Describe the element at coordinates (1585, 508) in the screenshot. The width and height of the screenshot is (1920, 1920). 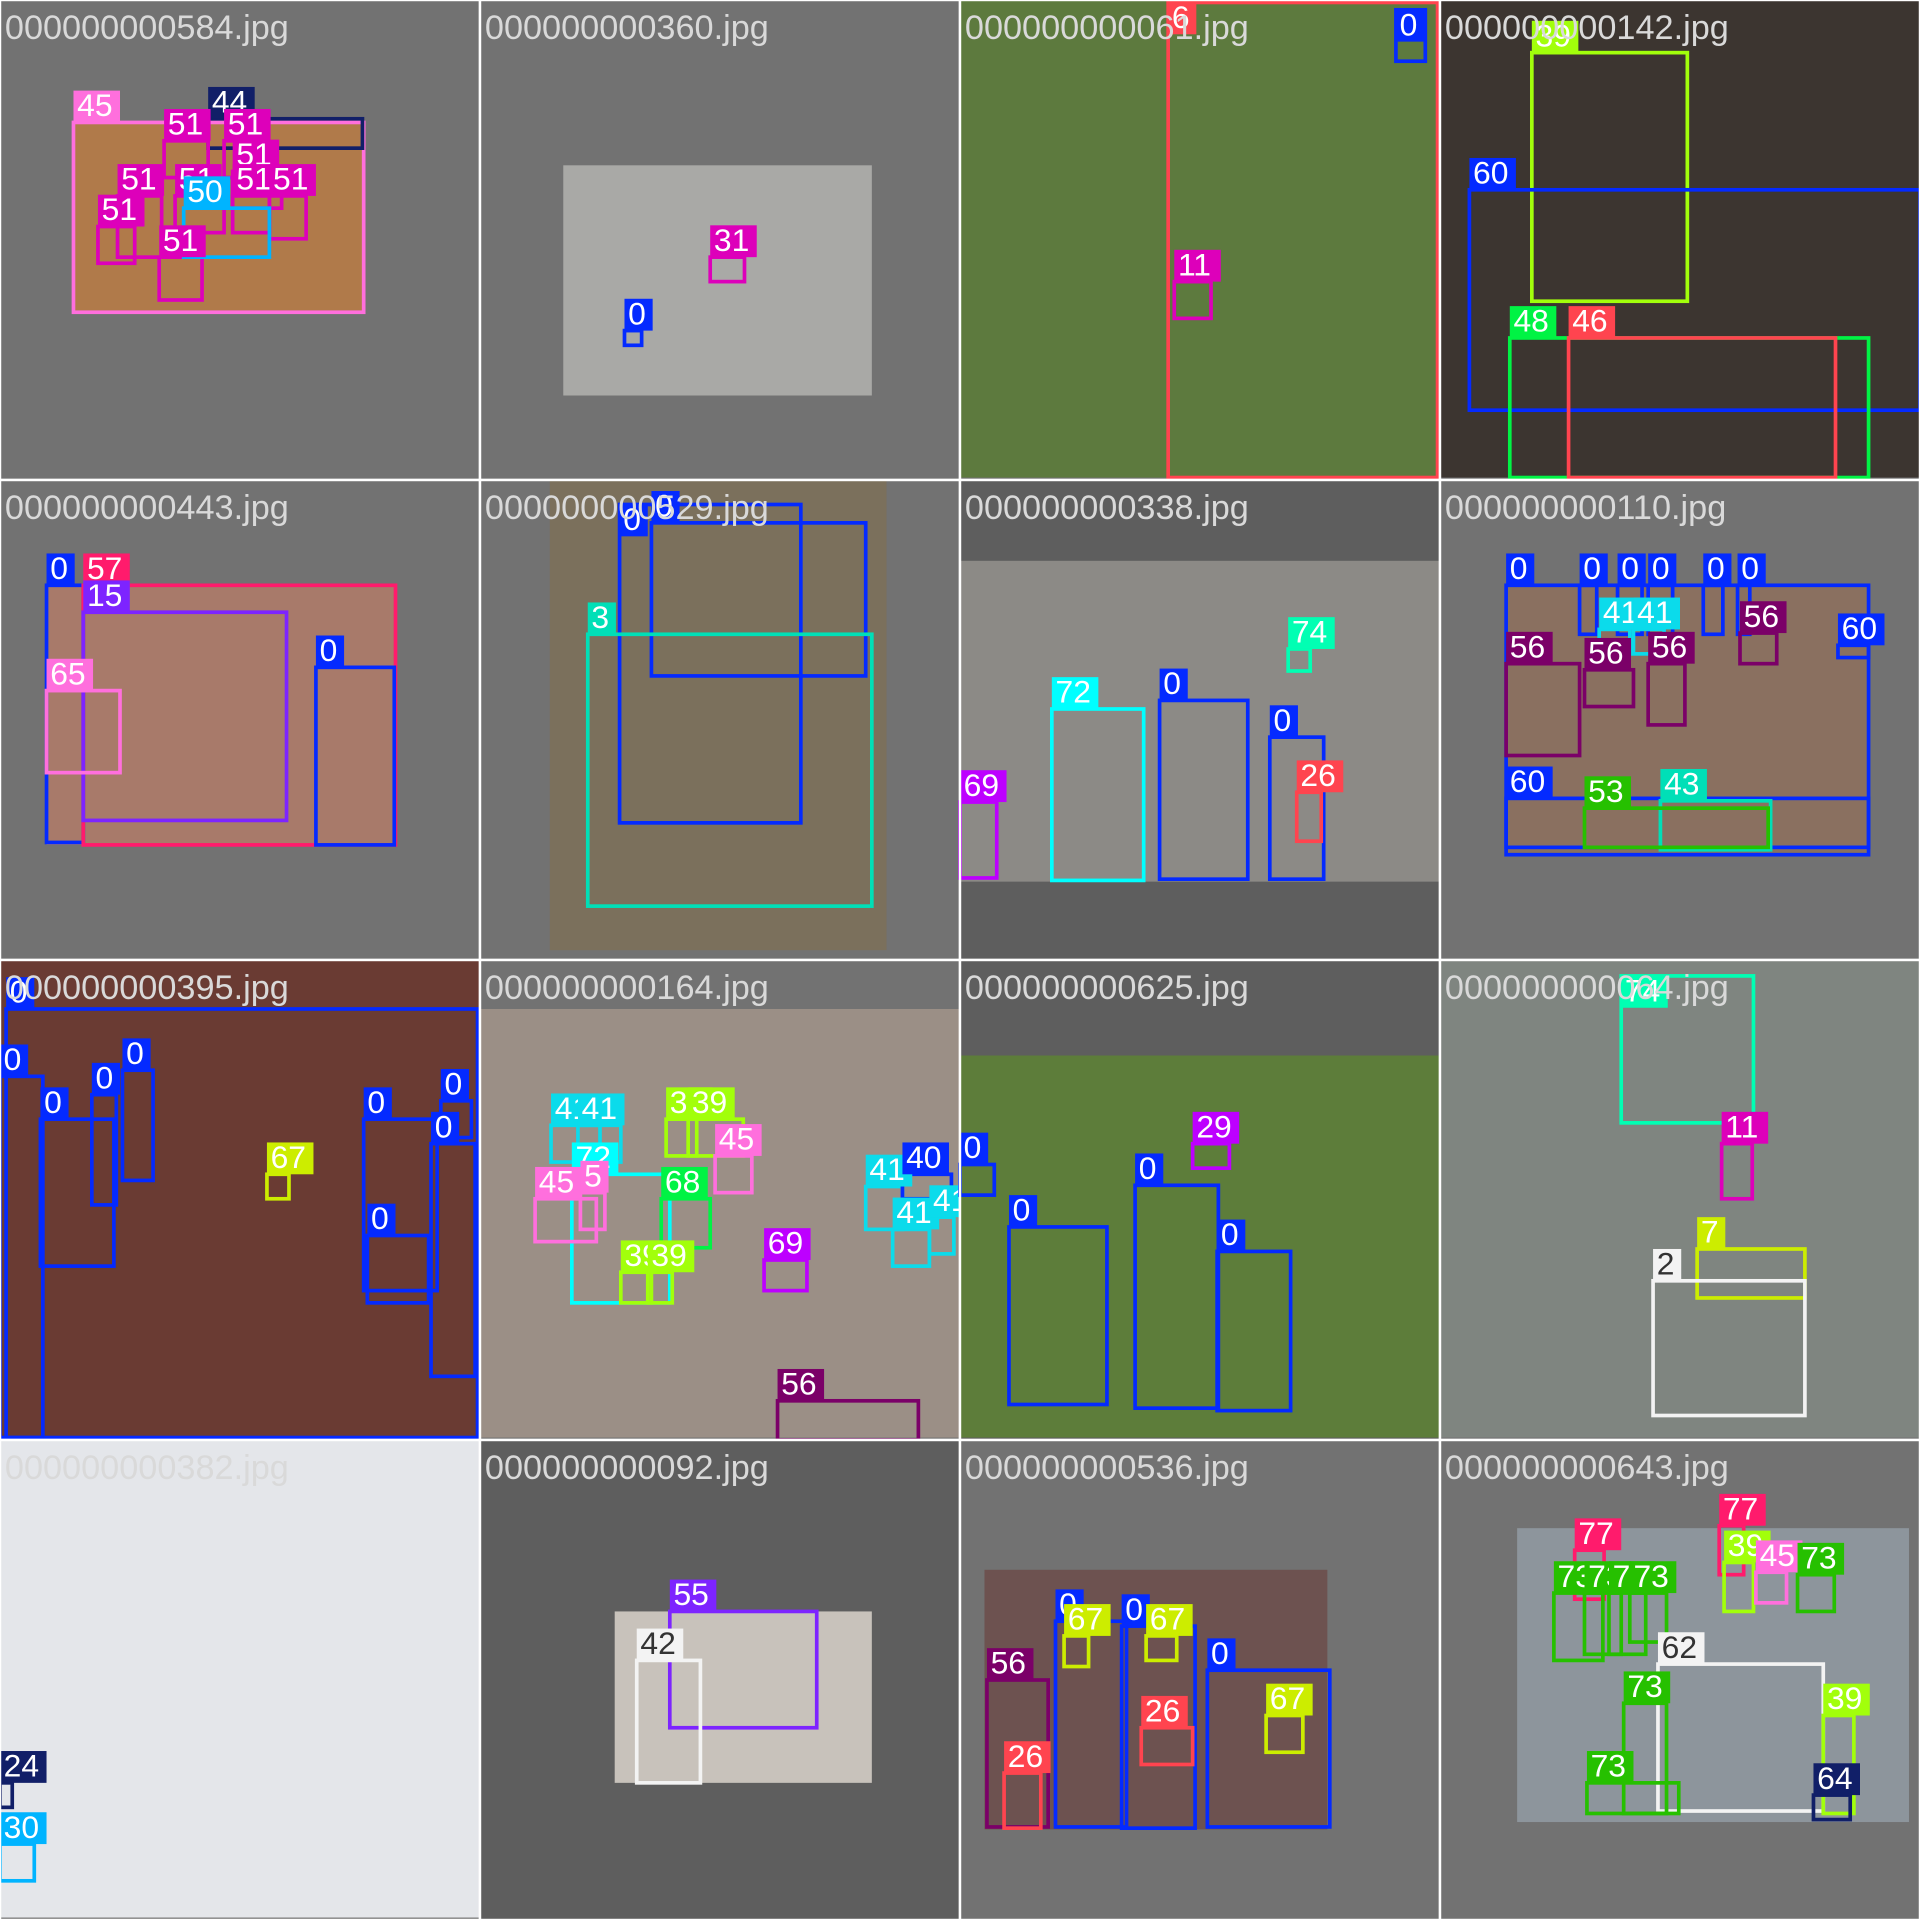
I see `filename: 000000000110.jpg` at that location.